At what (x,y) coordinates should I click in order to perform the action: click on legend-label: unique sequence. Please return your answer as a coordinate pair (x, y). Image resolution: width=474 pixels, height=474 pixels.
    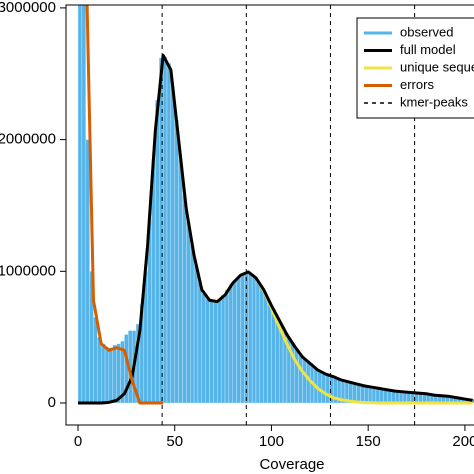
    Looking at the image, I should click on (437, 66).